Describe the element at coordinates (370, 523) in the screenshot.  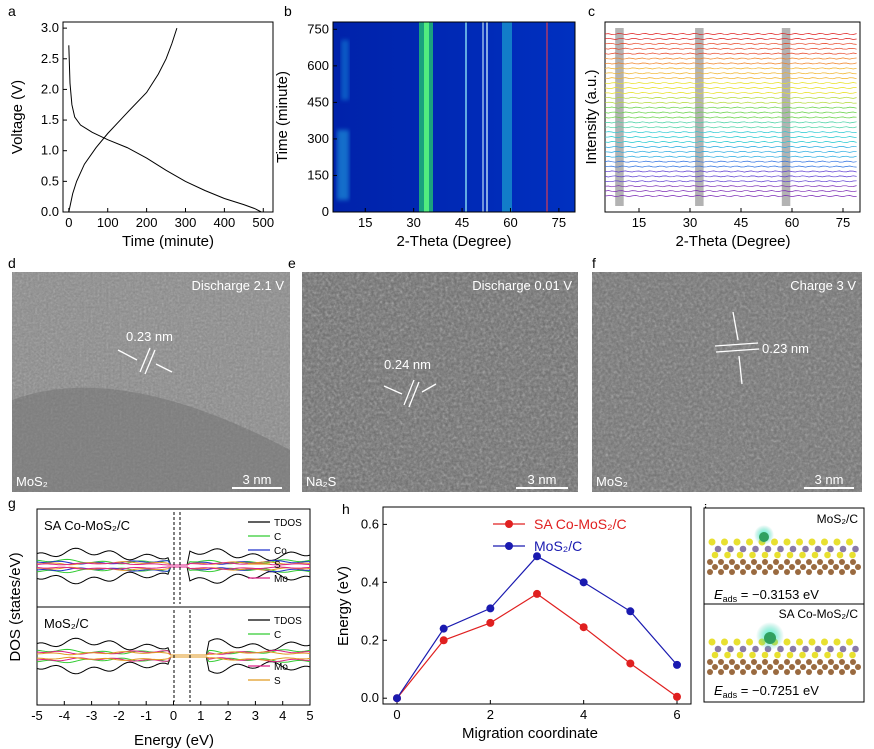
I see `y-tick-label: 0.6` at that location.